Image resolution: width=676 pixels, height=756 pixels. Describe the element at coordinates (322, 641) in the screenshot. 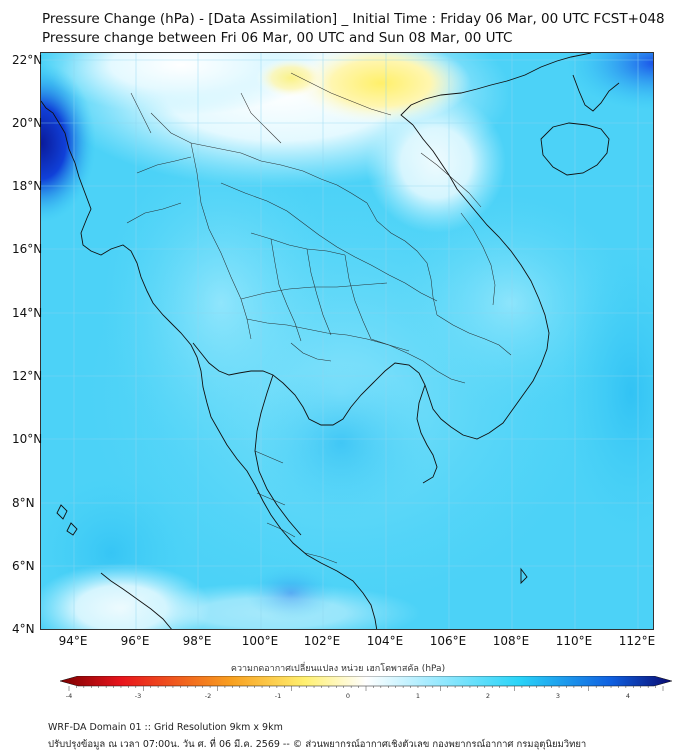

I see `lon-label: 102°E` at that location.